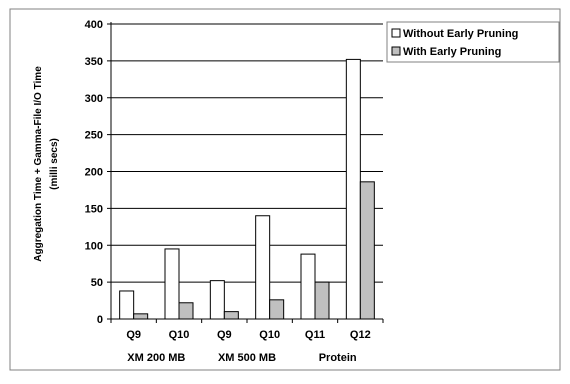 This screenshot has height=384, width=570. I want to click on y-tick-labels: 0 50 100 150 200 250 300 350 400, so click(94, 172).